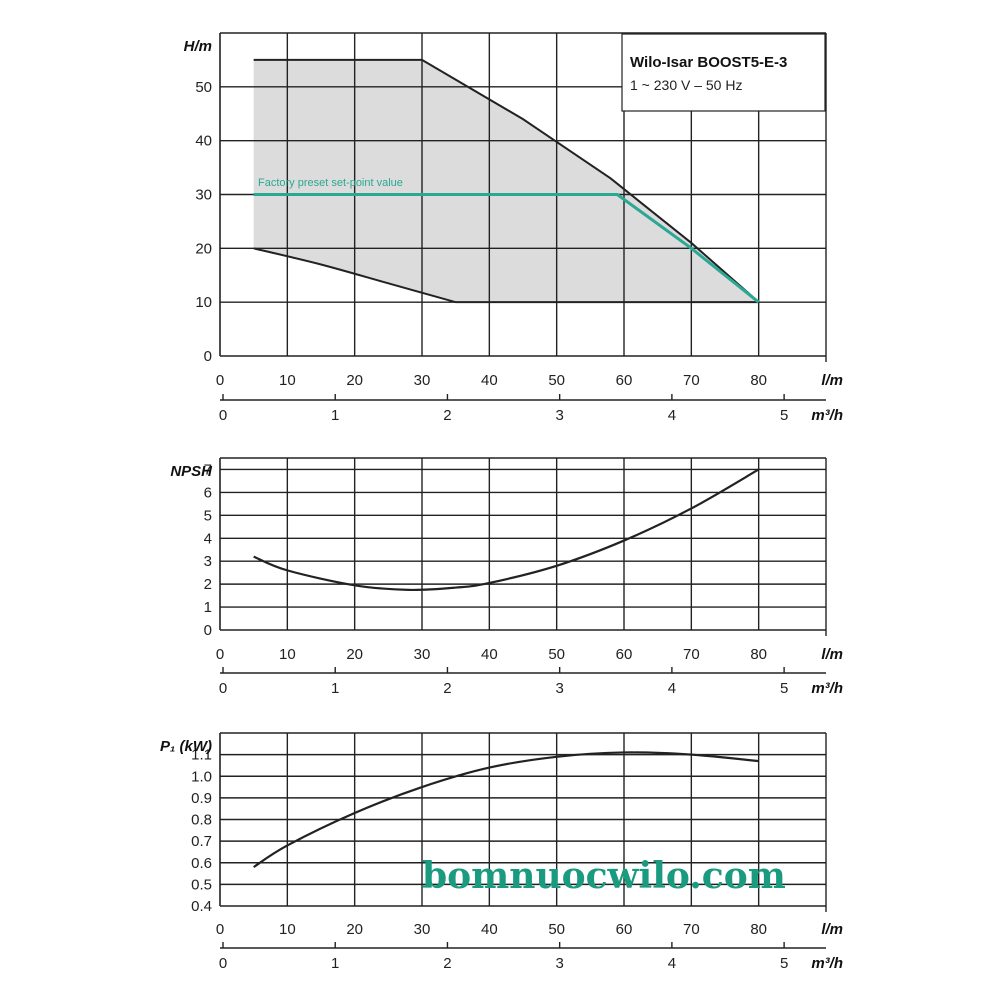 Image resolution: width=1000 pixels, height=1000 pixels. What do you see at coordinates (201, 755) in the screenshot?
I see `y-tick-label: 1.1` at bounding box center [201, 755].